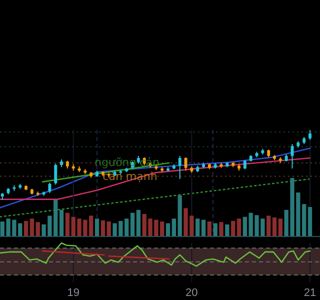 This screenshot has width=320, height=300. What do you see at coordinates (310, 292) in the screenshot?
I see `x-tick-label: 21` at bounding box center [310, 292].